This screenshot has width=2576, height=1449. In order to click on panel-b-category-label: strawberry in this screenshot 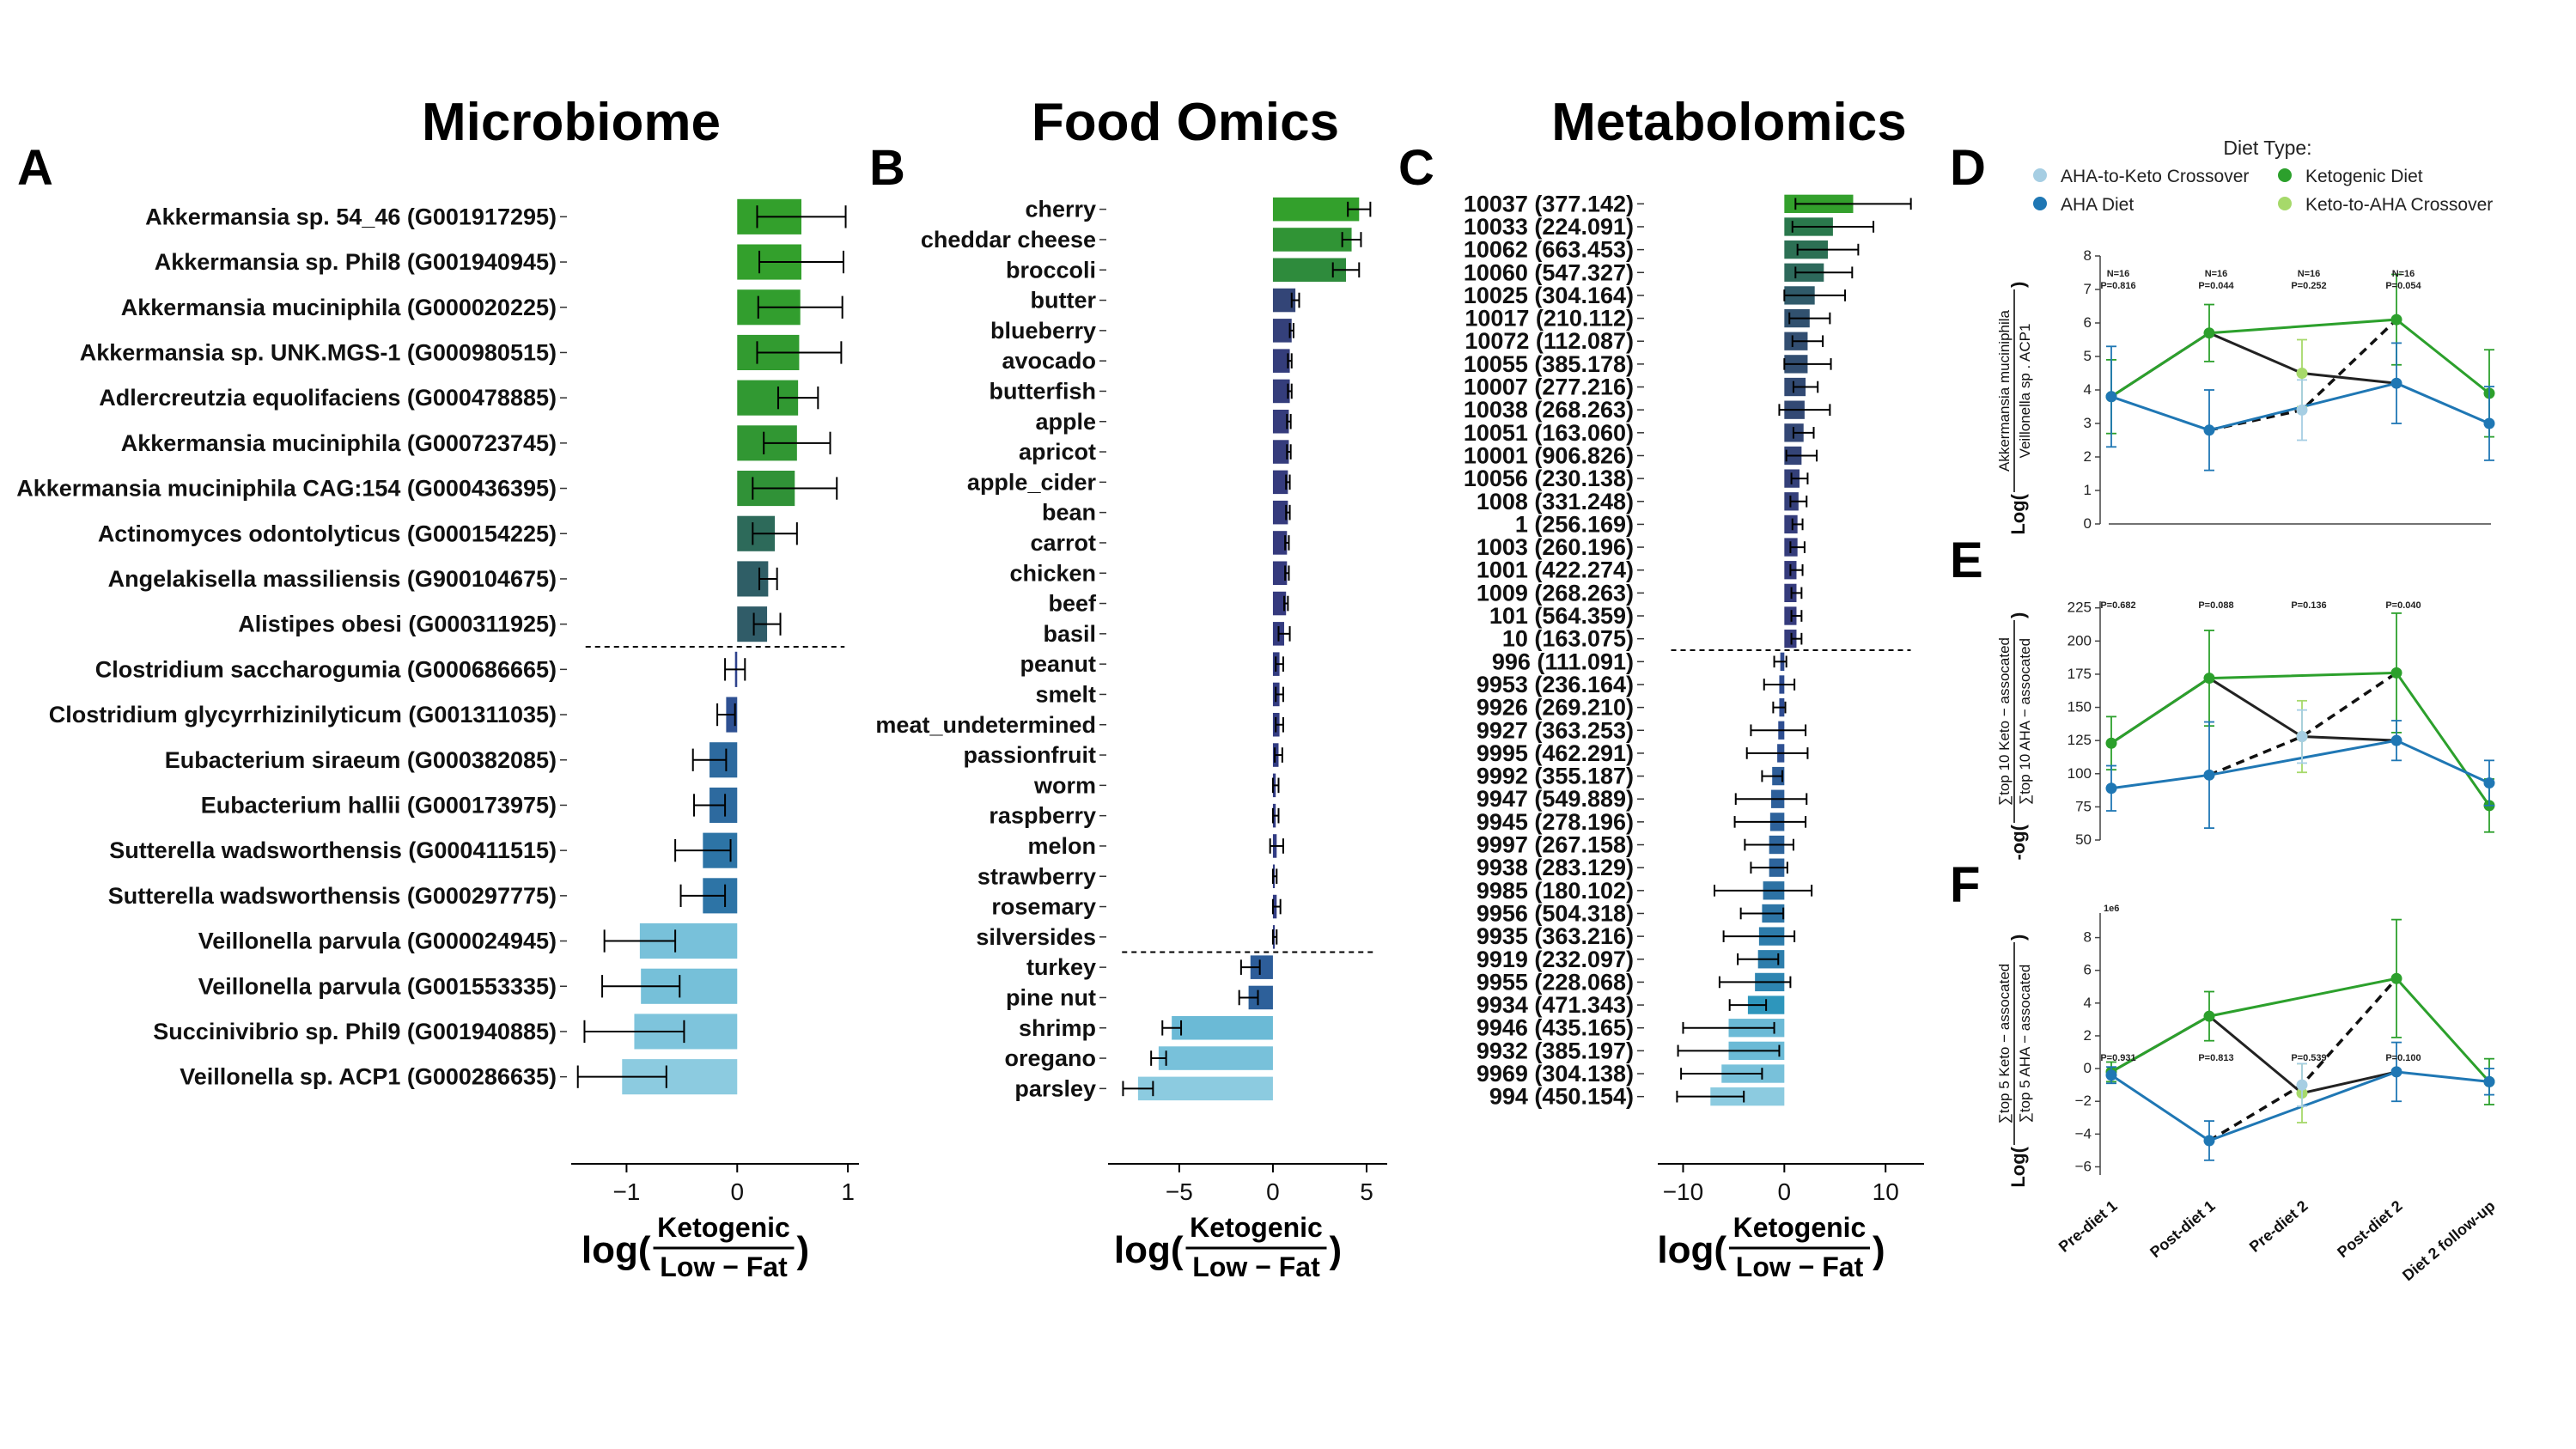, I will do `click(1036, 876)`.